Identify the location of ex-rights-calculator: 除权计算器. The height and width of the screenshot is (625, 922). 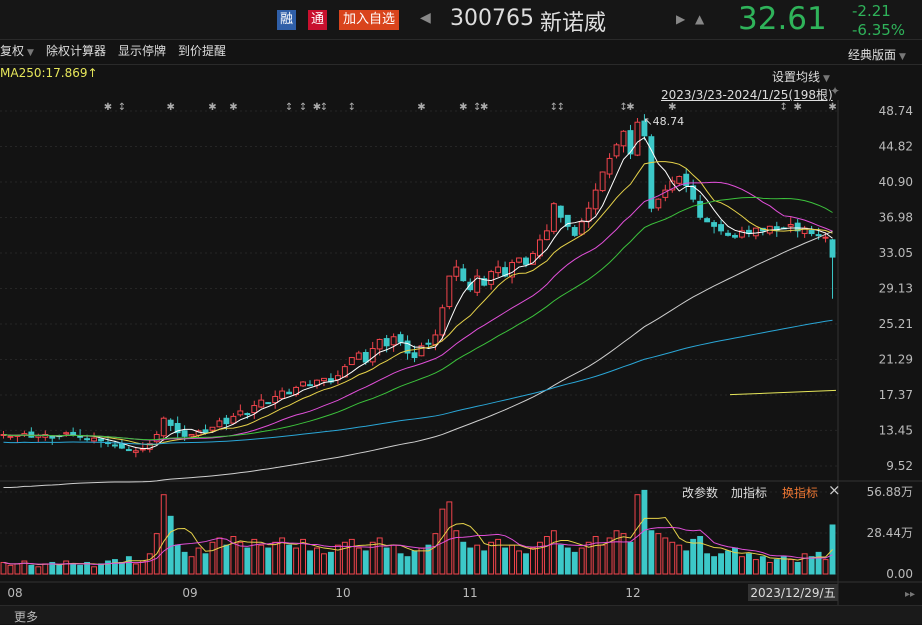
(75, 51).